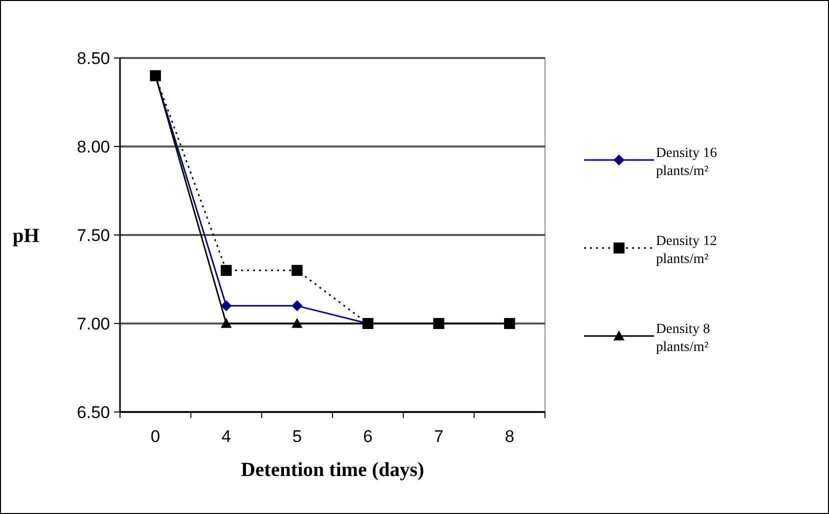  I want to click on x-tick-label: 6, so click(368, 436).